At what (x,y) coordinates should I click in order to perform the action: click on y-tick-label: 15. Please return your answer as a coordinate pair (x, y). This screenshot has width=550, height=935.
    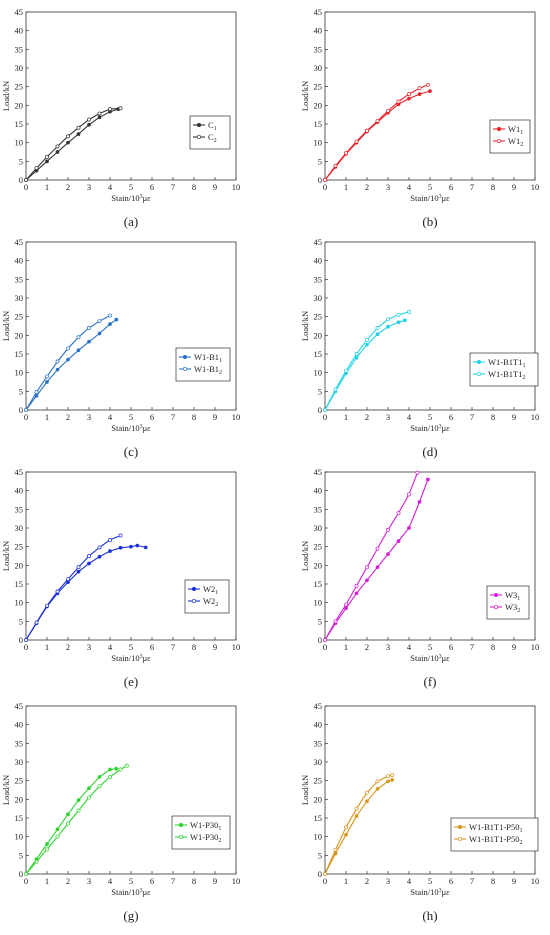
    Looking at the image, I should click on (19, 124).